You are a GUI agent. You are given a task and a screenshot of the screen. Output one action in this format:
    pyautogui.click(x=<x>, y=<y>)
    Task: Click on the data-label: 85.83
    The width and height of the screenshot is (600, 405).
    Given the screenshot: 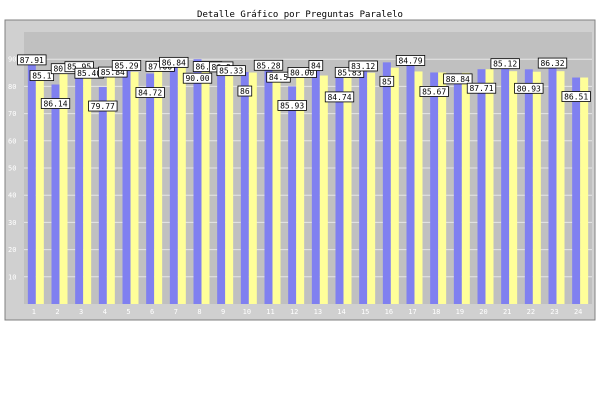 What is the action you would take?
    pyautogui.click(x=349, y=72)
    